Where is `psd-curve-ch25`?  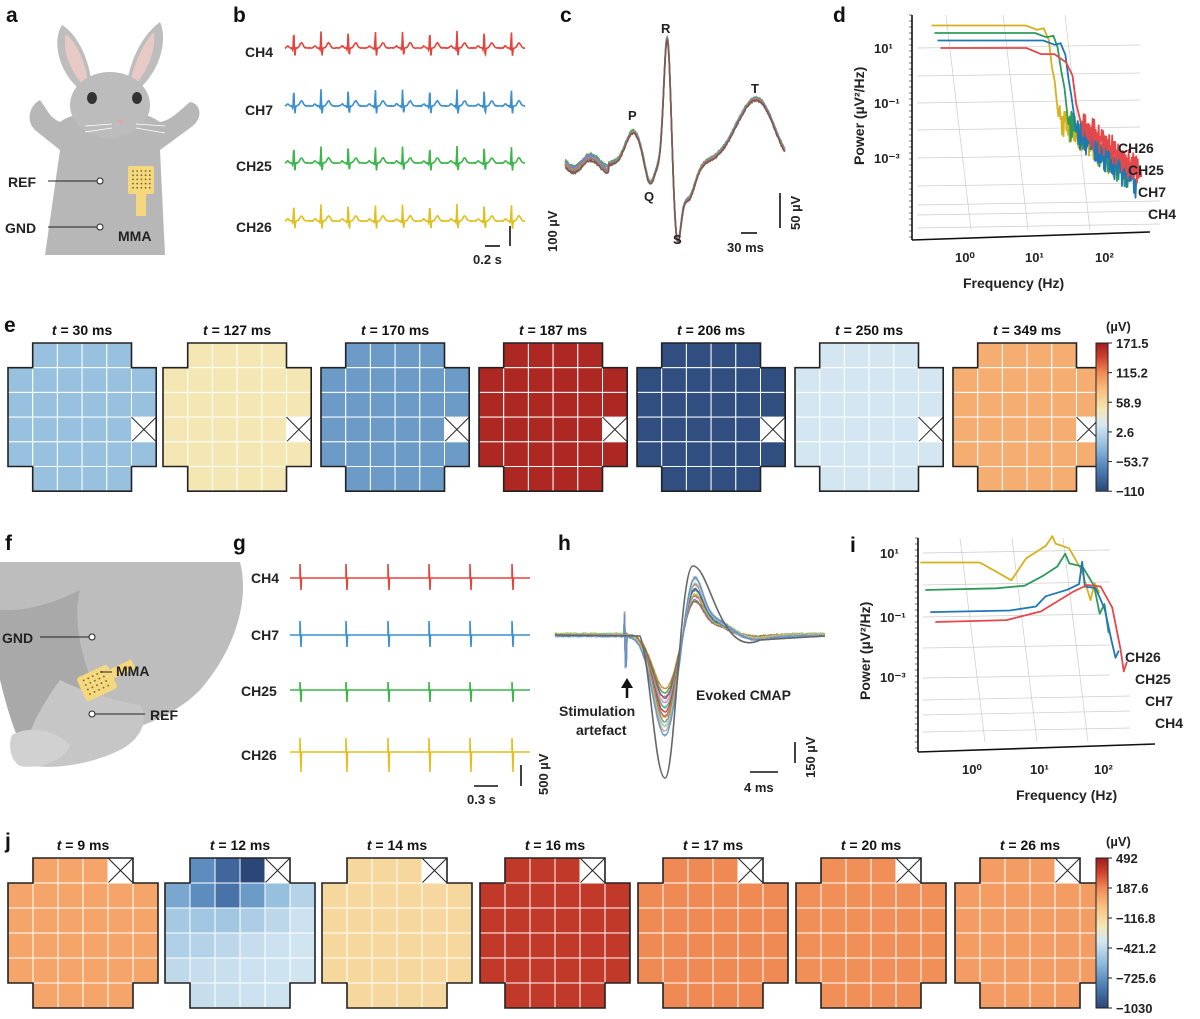
psd-curve-ch25 is located at coordinates (1017, 593).